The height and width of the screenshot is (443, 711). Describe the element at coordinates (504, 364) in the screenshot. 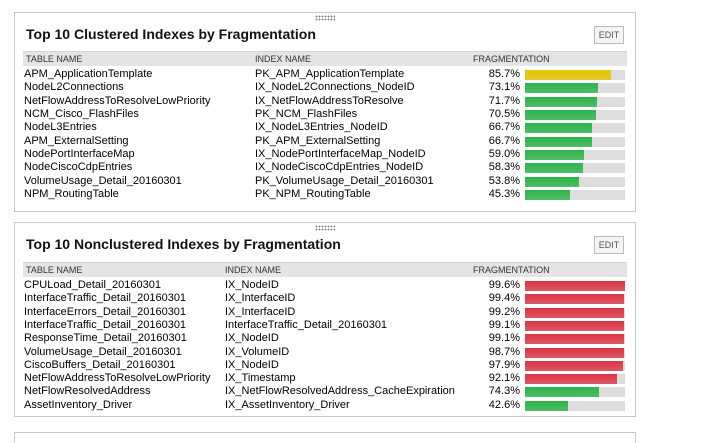

I see `fragmentation-value: 97.9%` at that location.